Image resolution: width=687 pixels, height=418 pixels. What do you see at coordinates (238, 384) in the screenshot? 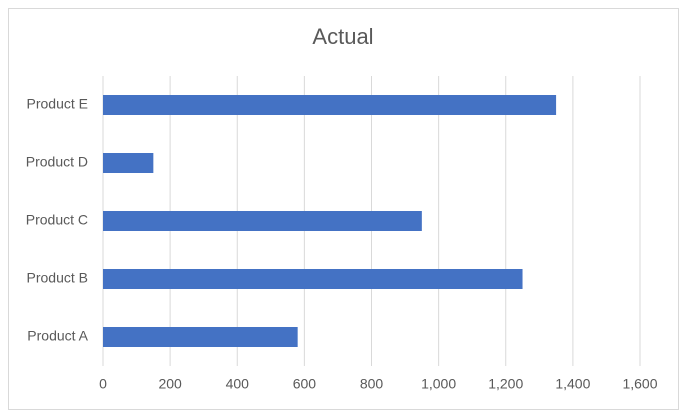
I see `x-tick-label: 400` at bounding box center [238, 384].